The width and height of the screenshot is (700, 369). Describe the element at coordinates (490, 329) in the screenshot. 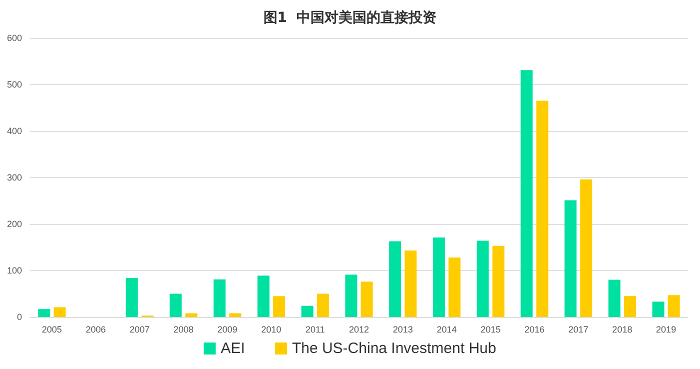

I see `x-tick-label: 2015` at that location.